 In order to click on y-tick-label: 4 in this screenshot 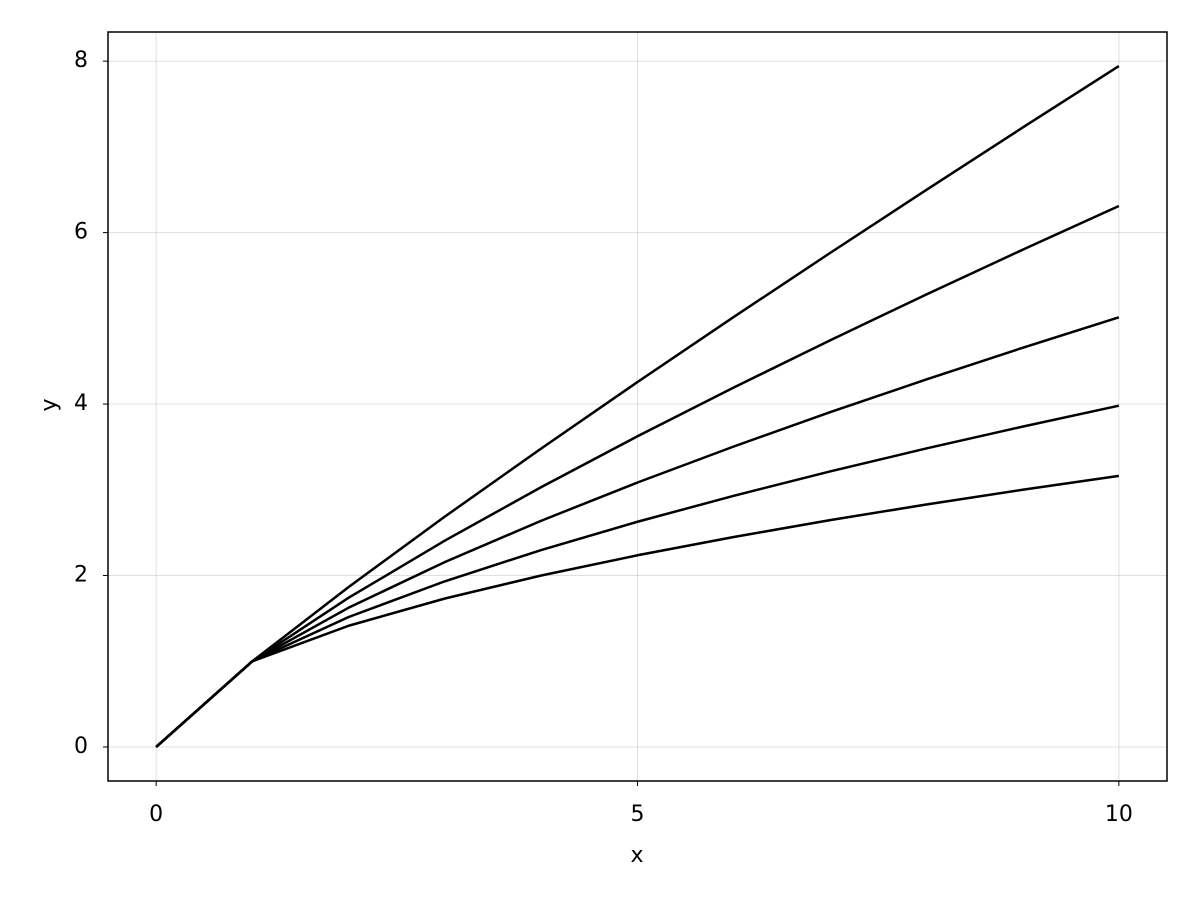, I will do `click(81, 403)`.